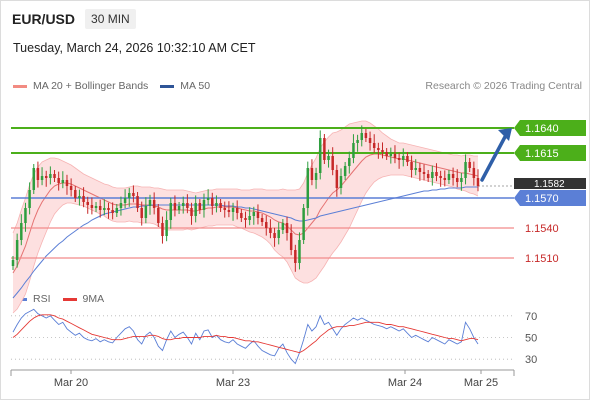  What do you see at coordinates (505, 134) in the screenshot?
I see `projection-arrow-head` at bounding box center [505, 134].